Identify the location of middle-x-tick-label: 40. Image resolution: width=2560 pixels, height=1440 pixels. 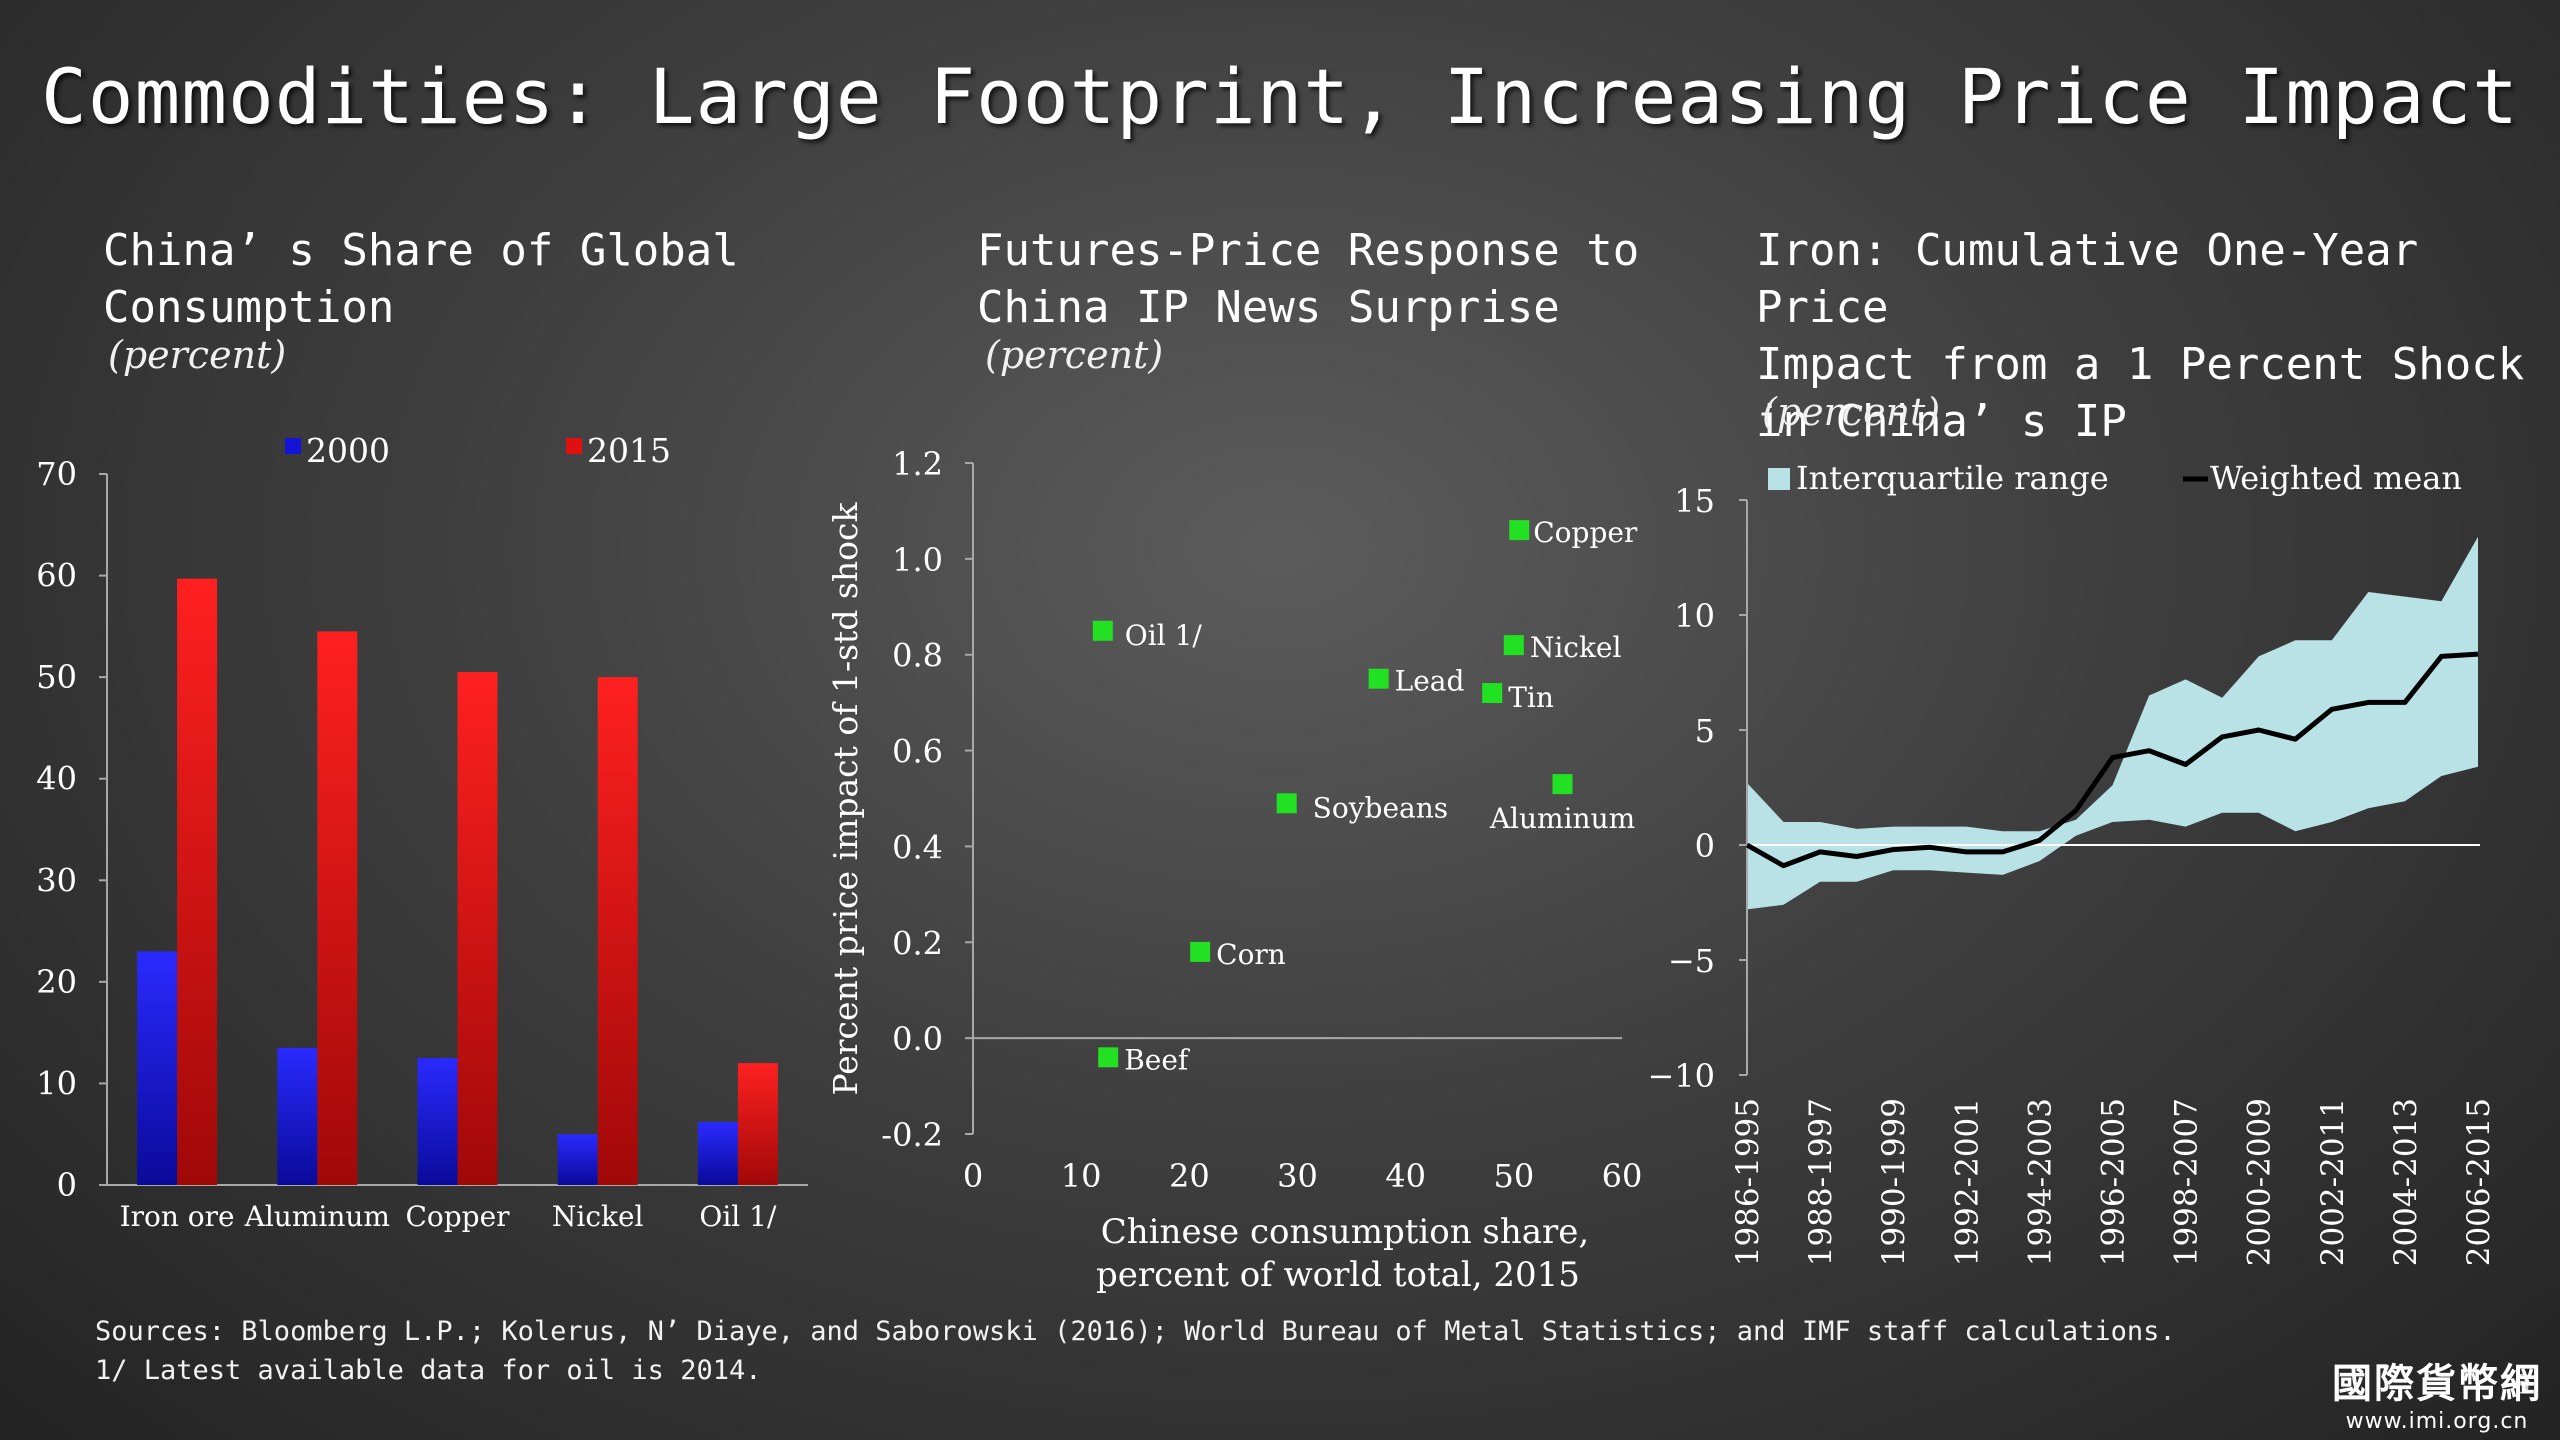
(1405, 1176).